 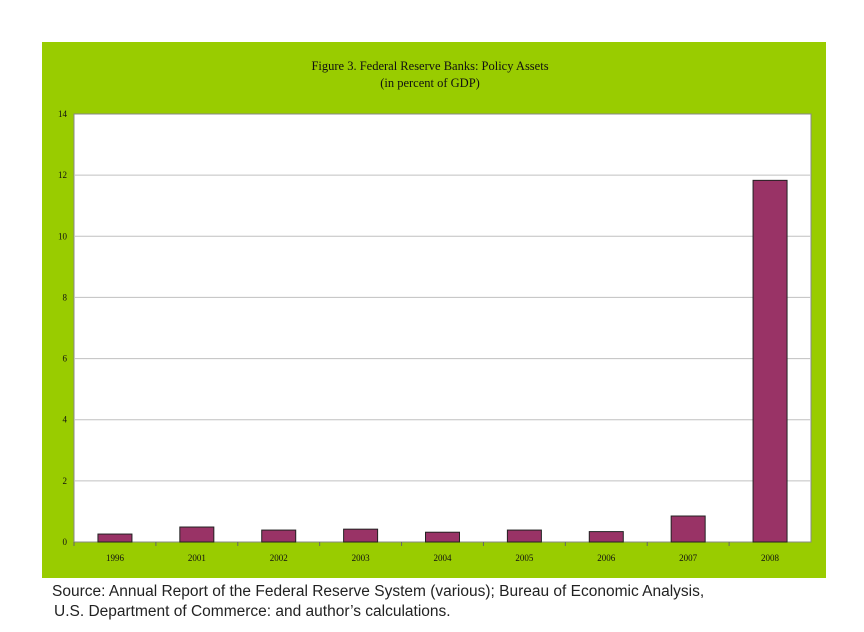 I want to click on x-tick-label: 2004, so click(x=443, y=558).